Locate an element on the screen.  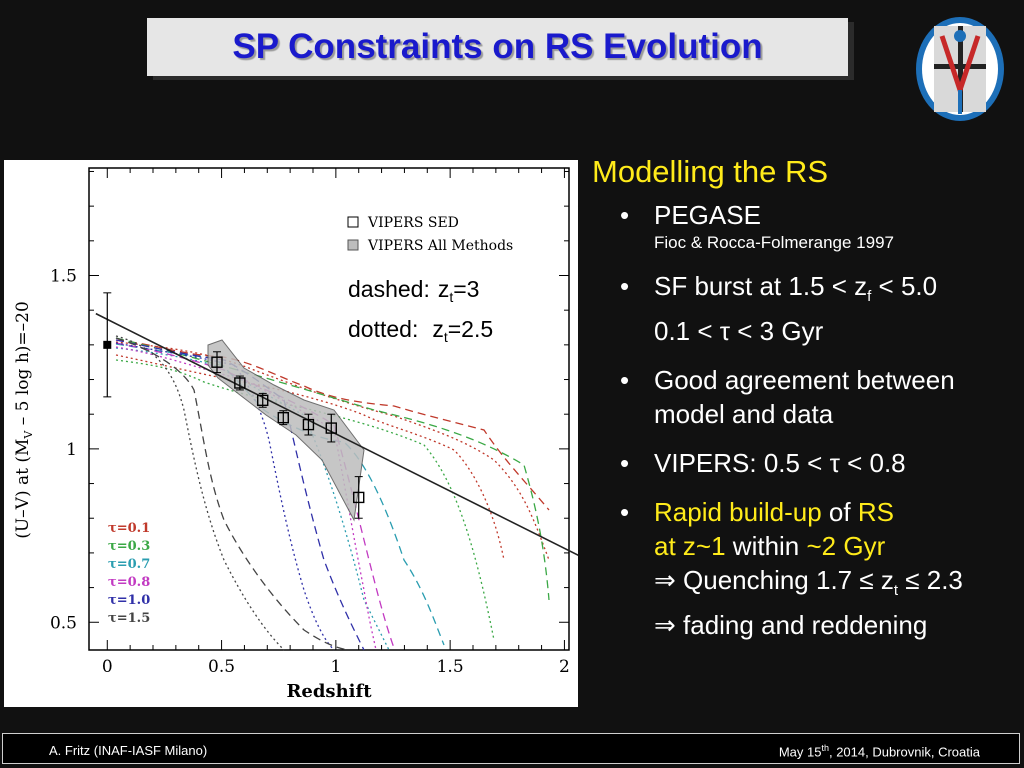
x-tick-label: 1 is located at coordinates (335, 667).